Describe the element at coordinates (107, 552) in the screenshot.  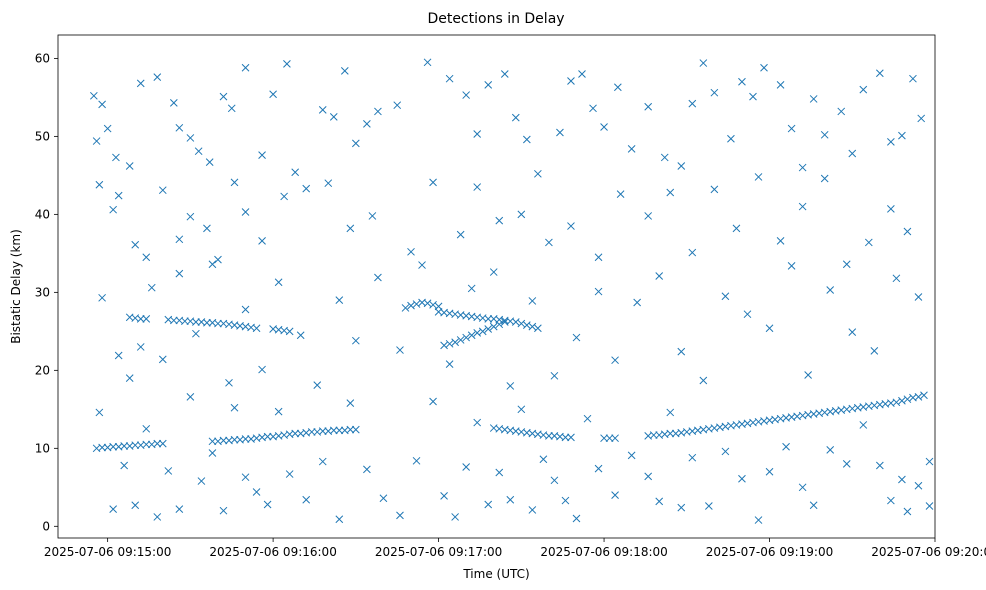
I see `x-tick-label: 2025-07-06 09:15:00` at that location.